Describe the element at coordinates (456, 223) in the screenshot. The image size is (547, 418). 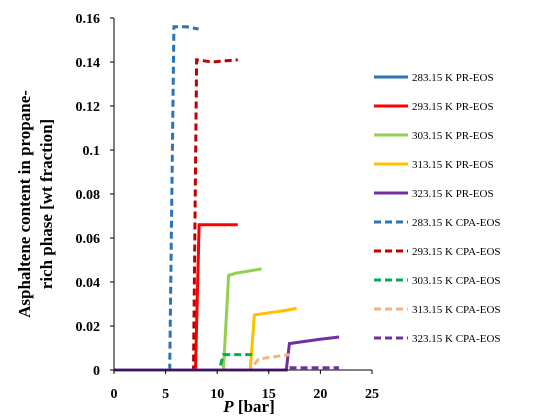
I see `legend-label-6: 283.15 K CPA-EOS` at that location.